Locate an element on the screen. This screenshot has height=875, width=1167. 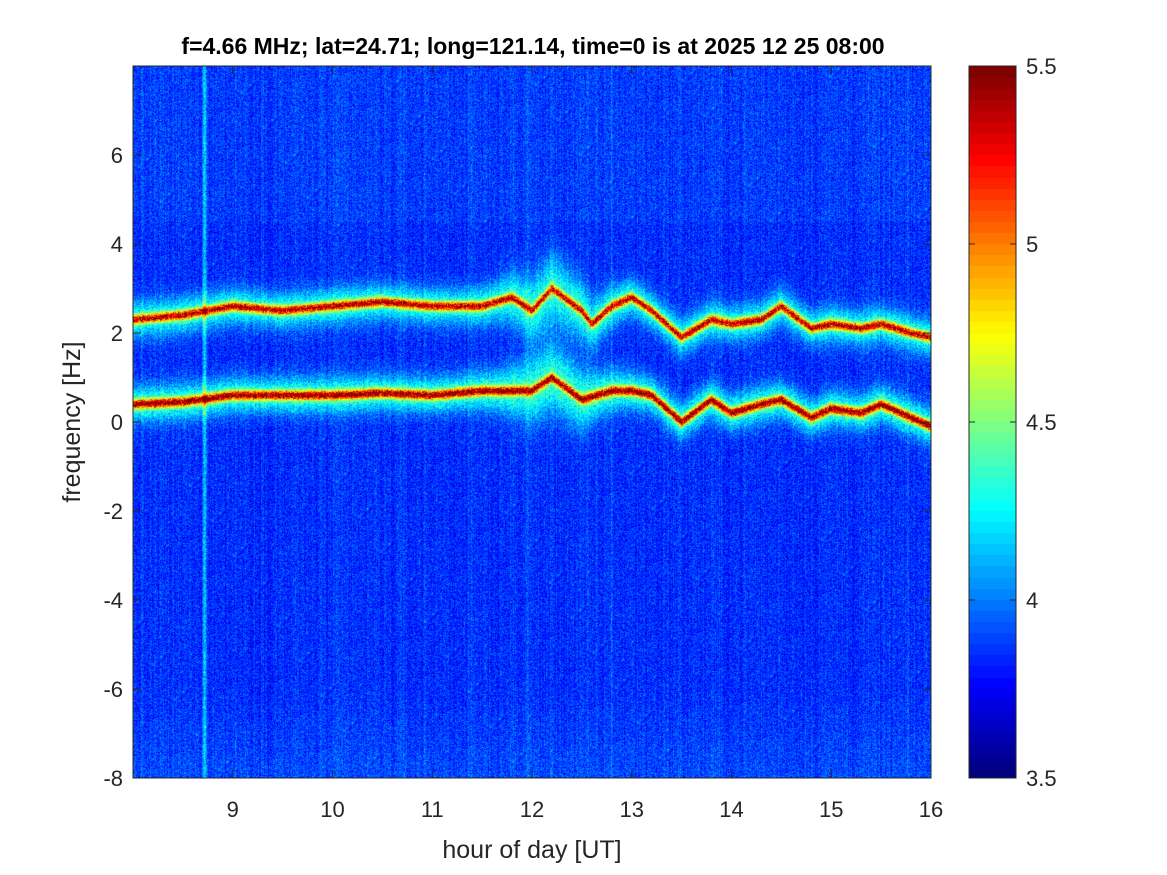
y-tick-label: 4 is located at coordinates (117, 244).